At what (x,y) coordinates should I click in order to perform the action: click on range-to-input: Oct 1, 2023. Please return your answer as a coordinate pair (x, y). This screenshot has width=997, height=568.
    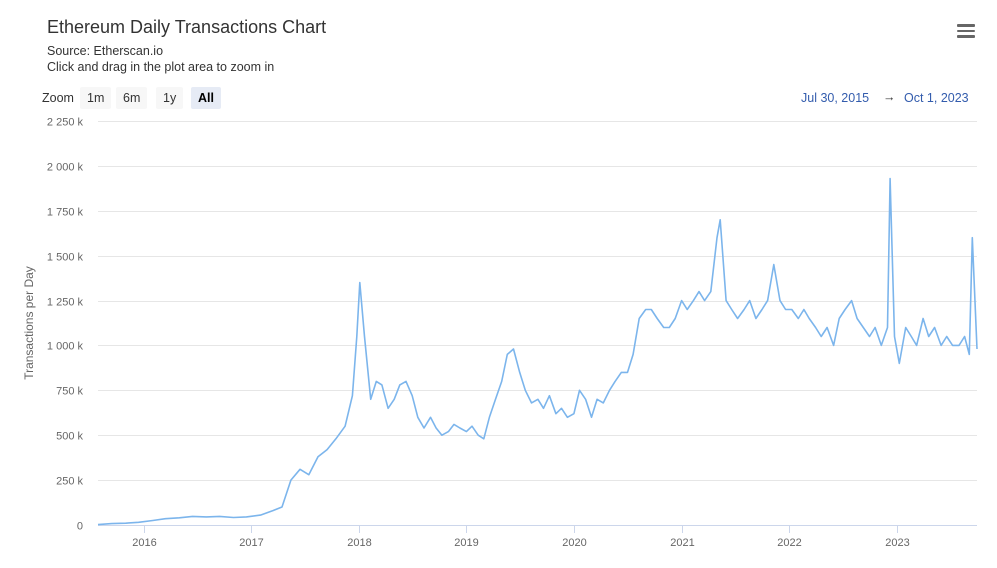
    Looking at the image, I should click on (936, 98).